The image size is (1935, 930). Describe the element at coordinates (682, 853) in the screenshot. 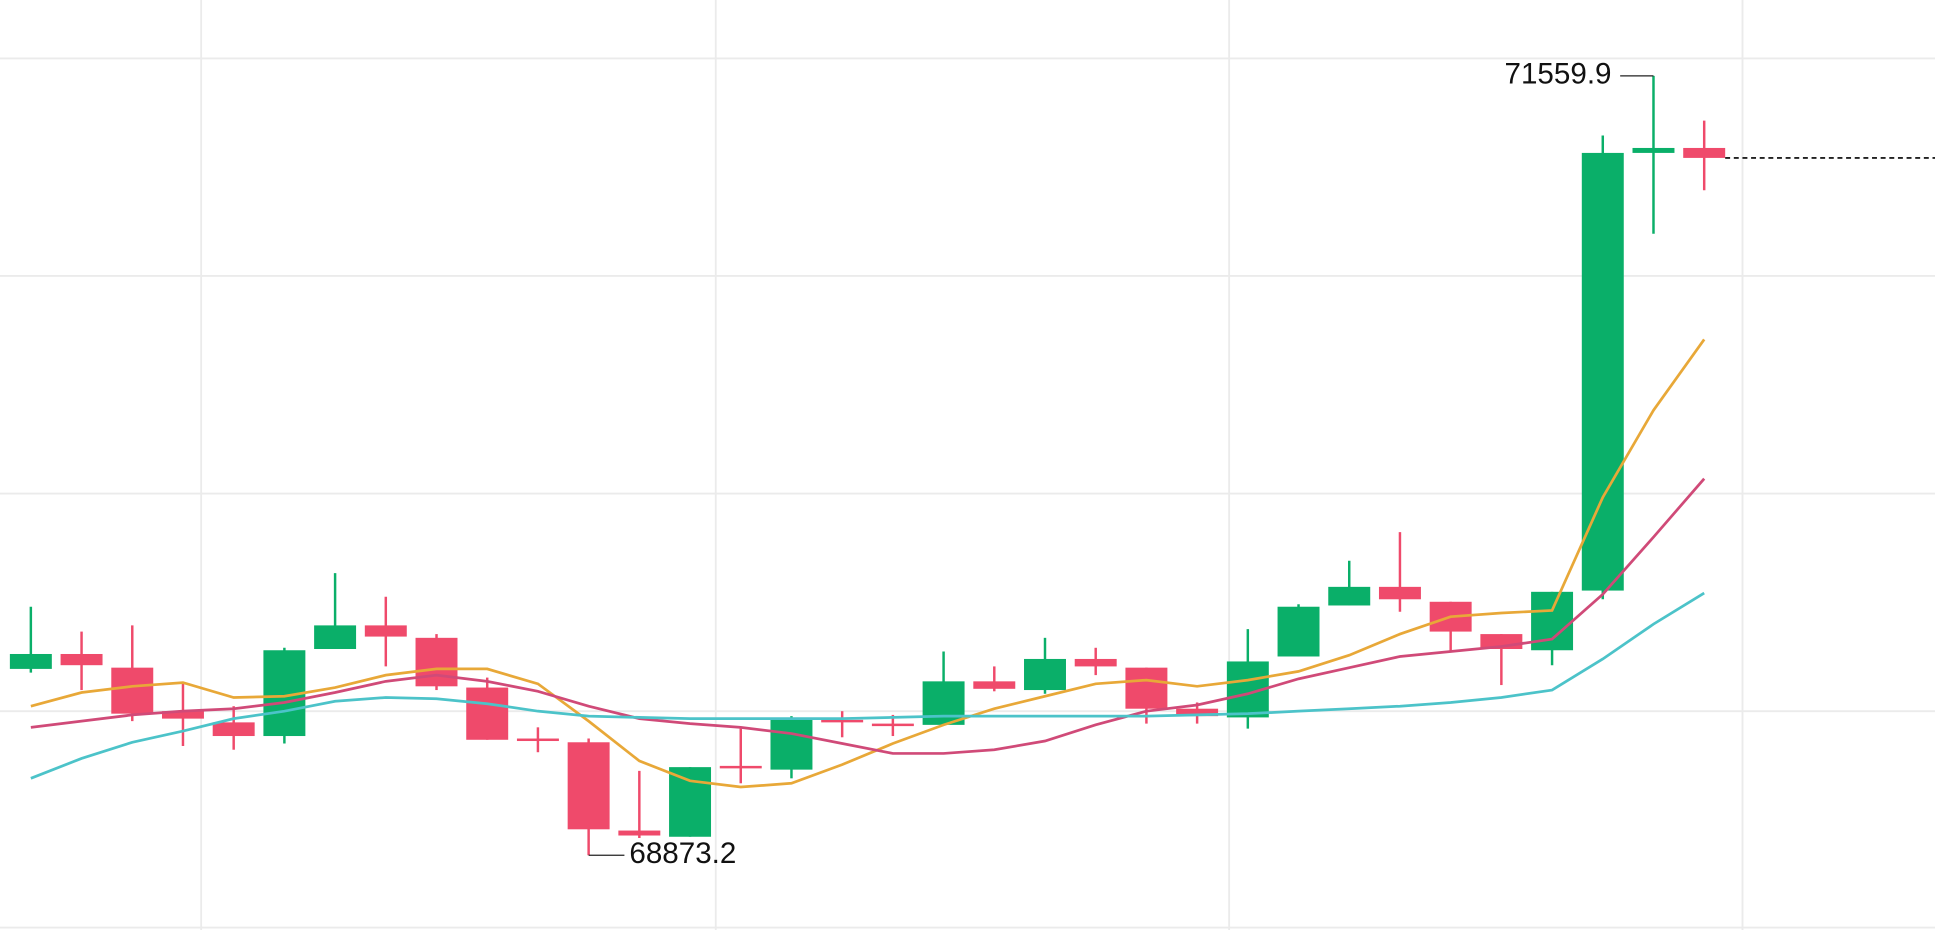

I see `low-label: 68873.2` at that location.